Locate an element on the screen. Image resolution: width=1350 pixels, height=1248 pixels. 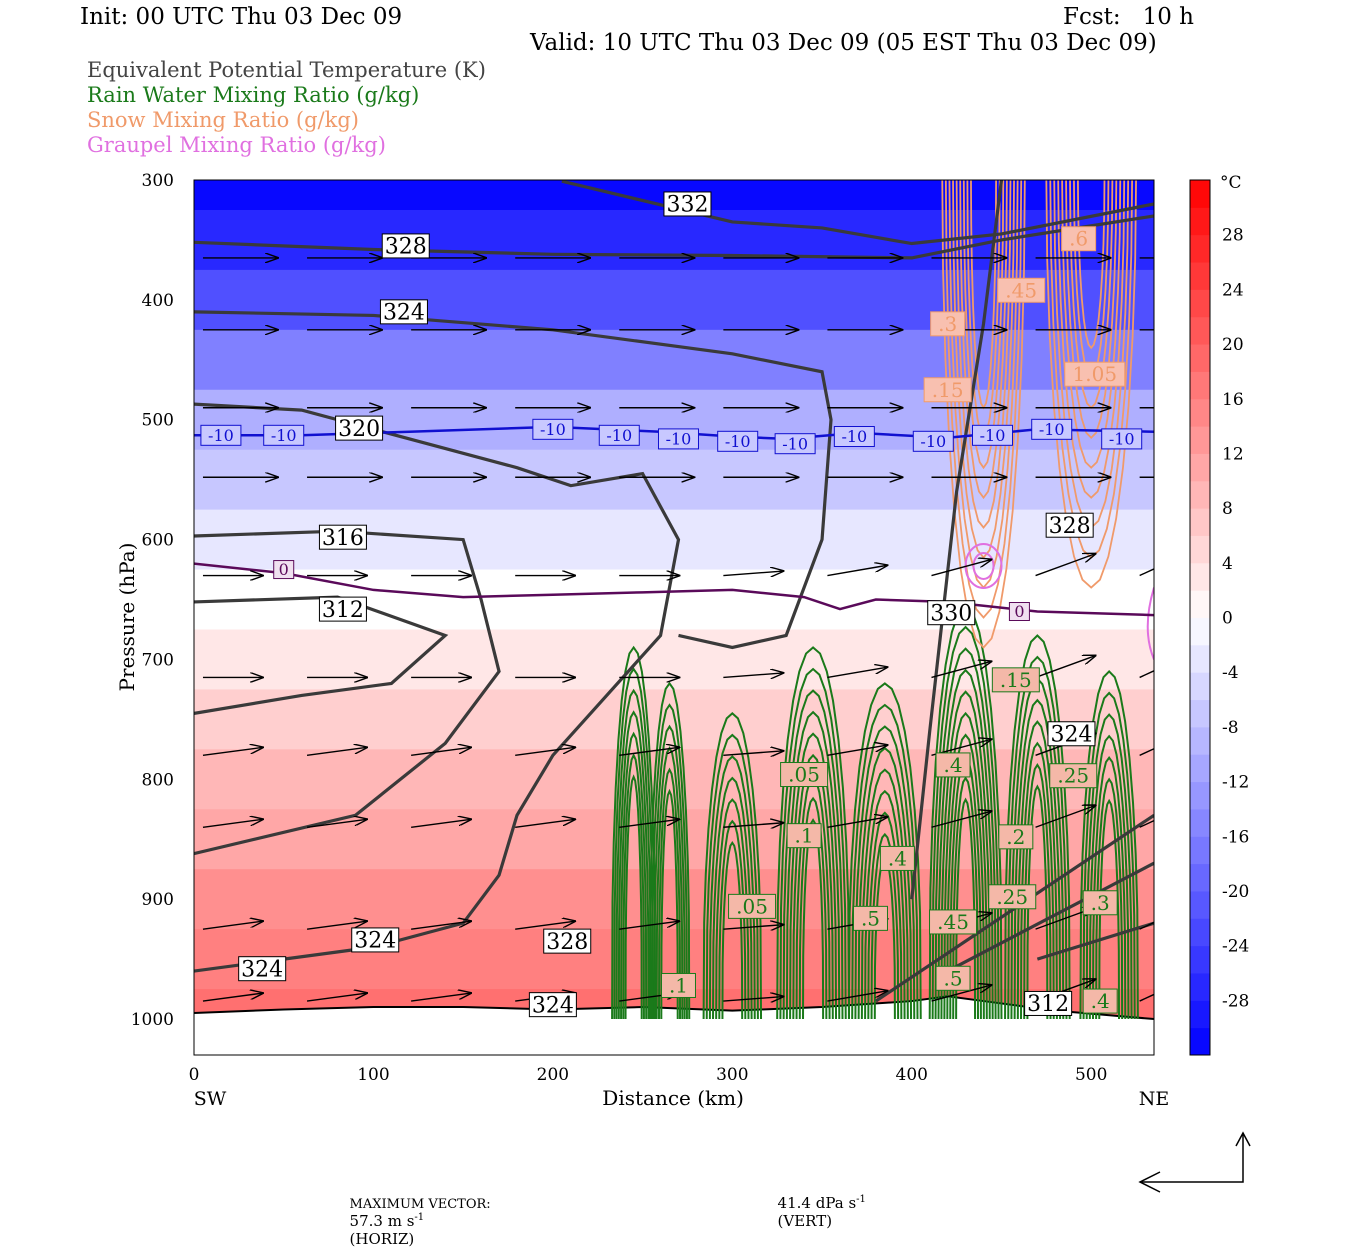
colorbar-tick-label: 24 is located at coordinates (1233, 290).